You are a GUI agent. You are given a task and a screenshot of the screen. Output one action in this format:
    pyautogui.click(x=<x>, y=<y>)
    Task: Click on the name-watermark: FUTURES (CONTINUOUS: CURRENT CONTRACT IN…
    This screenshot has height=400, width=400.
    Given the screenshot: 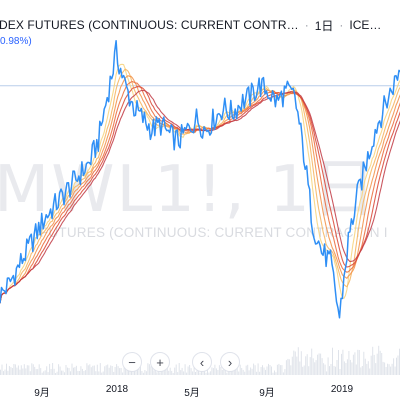 What is the action you would take?
    pyautogui.click(x=214, y=232)
    